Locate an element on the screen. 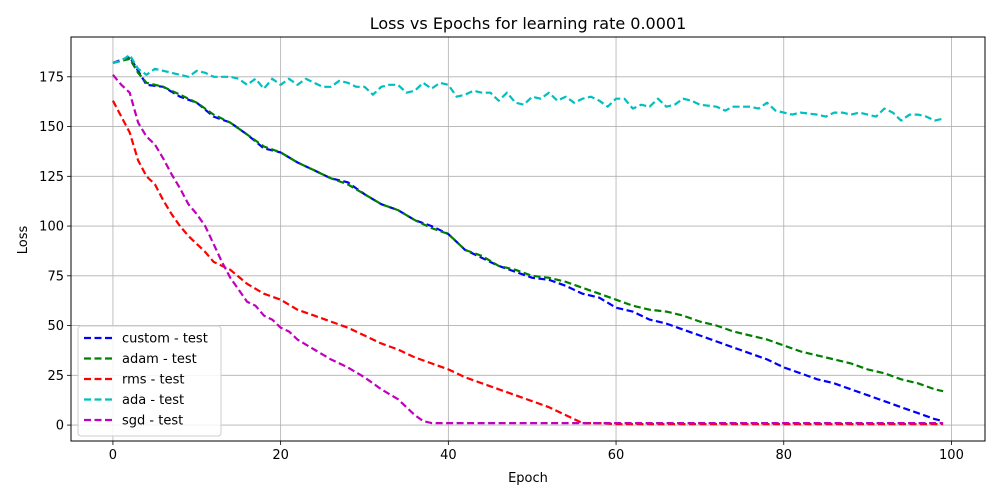 The width and height of the screenshot is (1000, 500). legend-box is located at coordinates (149, 381).